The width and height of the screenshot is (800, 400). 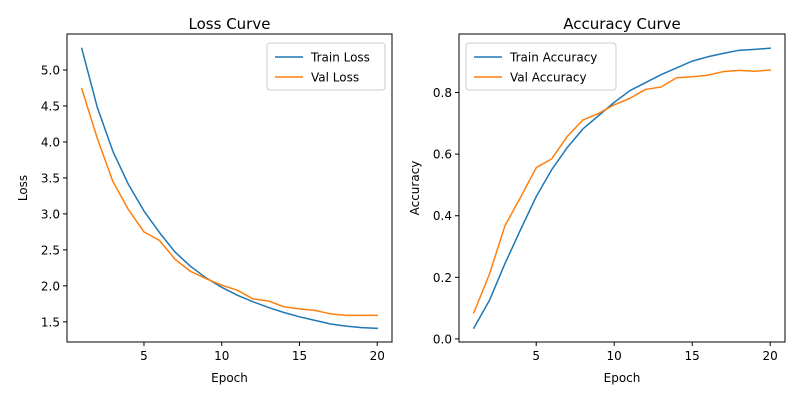 I want to click on y-tick-label: 3.0, so click(x=50, y=214).